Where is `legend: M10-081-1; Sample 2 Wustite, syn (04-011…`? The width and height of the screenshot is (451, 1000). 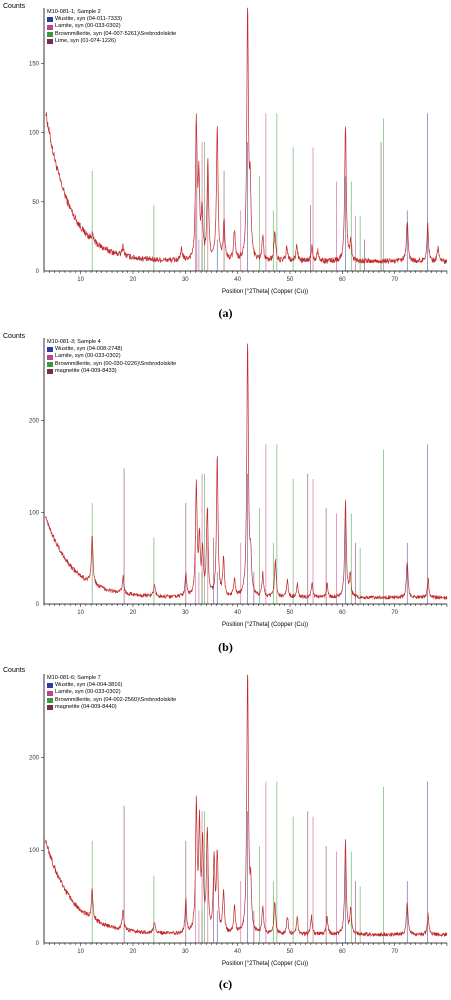 legend: M10-081-1; Sample 2 Wustite, syn (04-011… is located at coordinates (111, 27).